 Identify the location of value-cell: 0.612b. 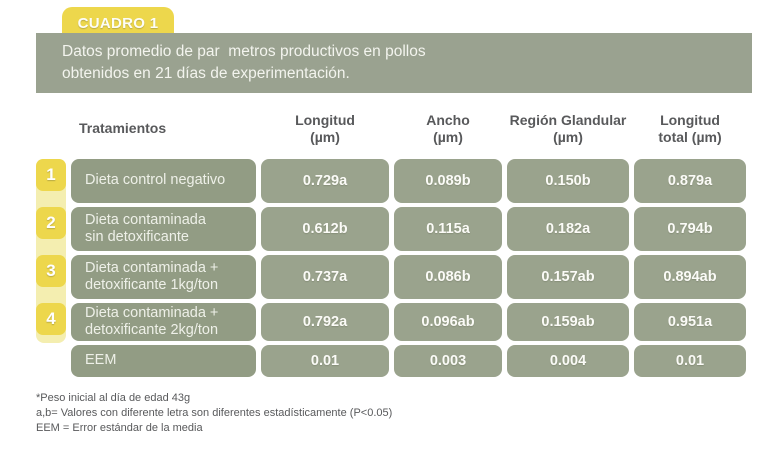
(325, 229).